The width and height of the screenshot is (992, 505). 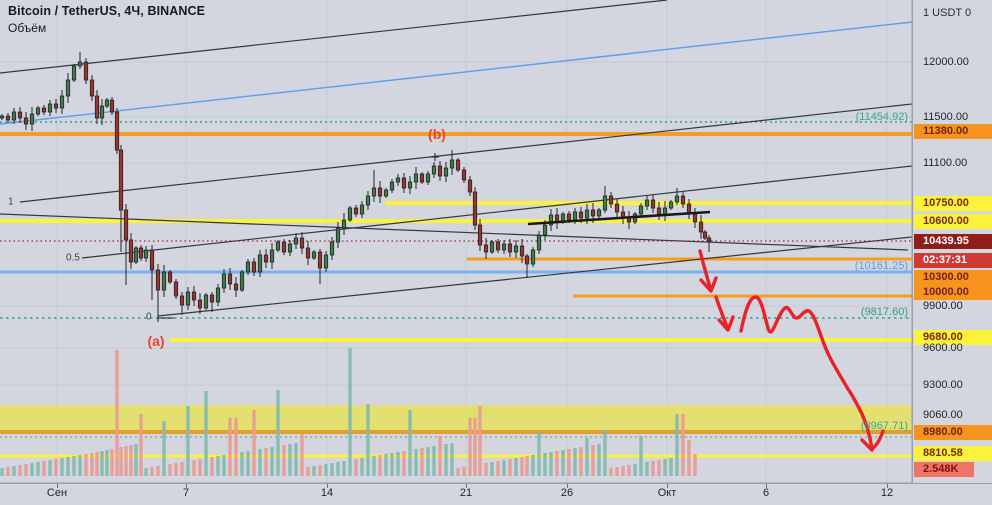 I want to click on volume-indicator-legend: Объём, so click(x=27, y=28).